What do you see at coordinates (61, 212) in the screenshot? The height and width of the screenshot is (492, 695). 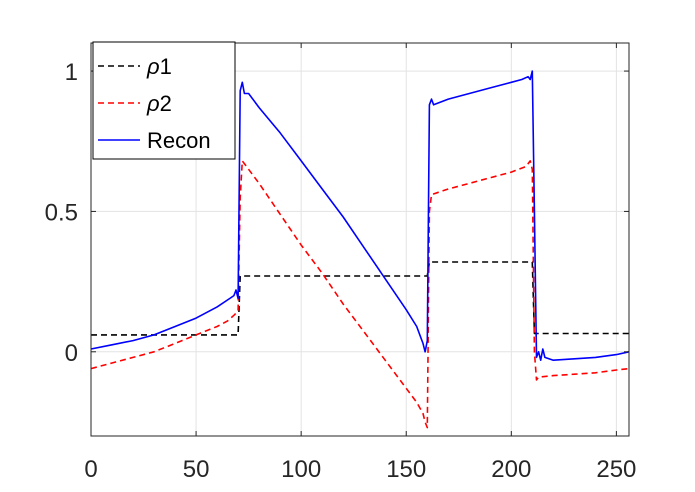 I see `y-tick-label: 0.5` at bounding box center [61, 212].